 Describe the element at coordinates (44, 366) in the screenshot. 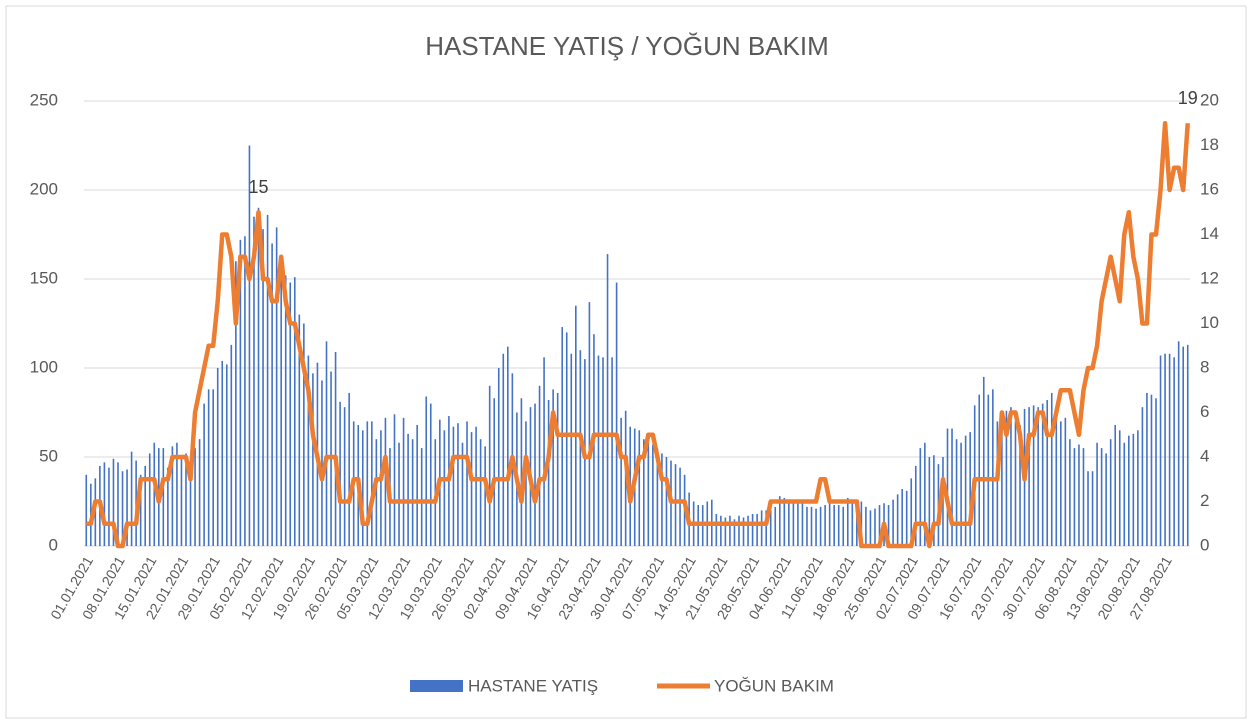

I see `y-tick-label: 100` at that location.